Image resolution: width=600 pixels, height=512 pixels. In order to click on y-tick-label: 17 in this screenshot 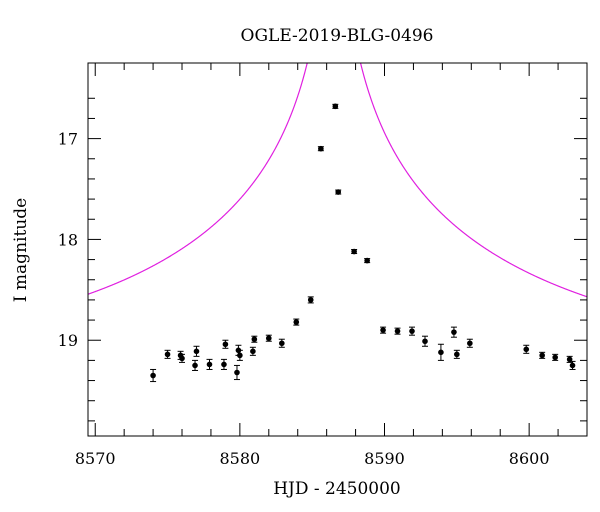, I will do `click(68, 139)`.